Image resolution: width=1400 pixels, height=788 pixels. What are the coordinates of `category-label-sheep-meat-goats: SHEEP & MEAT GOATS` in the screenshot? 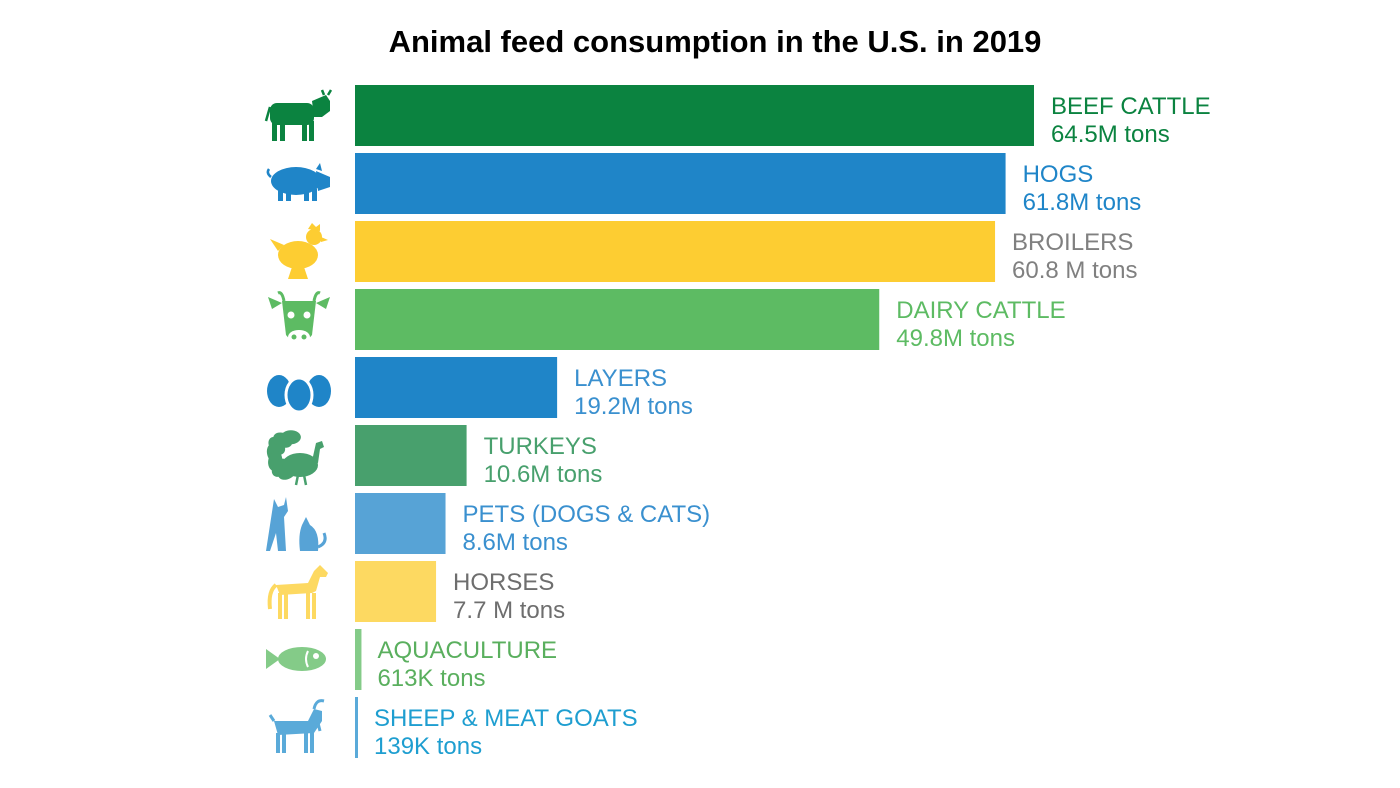 It's located at (506, 718).